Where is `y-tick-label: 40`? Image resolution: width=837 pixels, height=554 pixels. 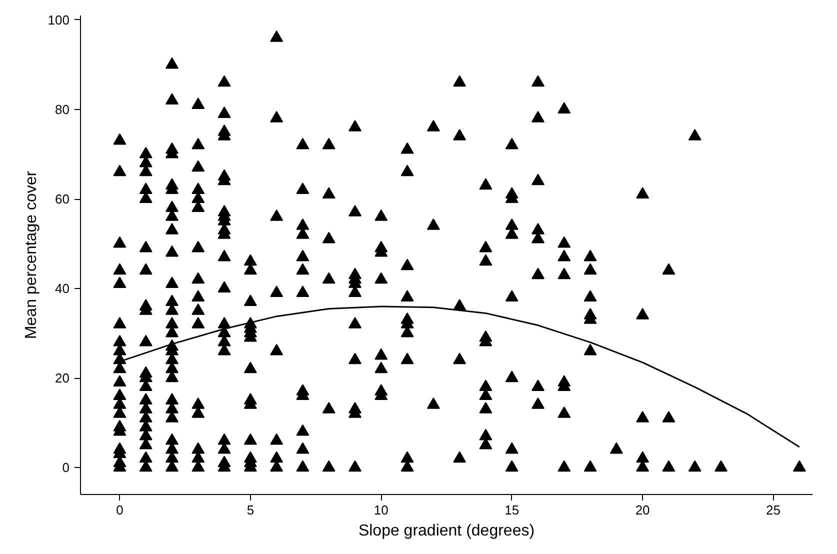
y-tick-label: 40 is located at coordinates (62, 288).